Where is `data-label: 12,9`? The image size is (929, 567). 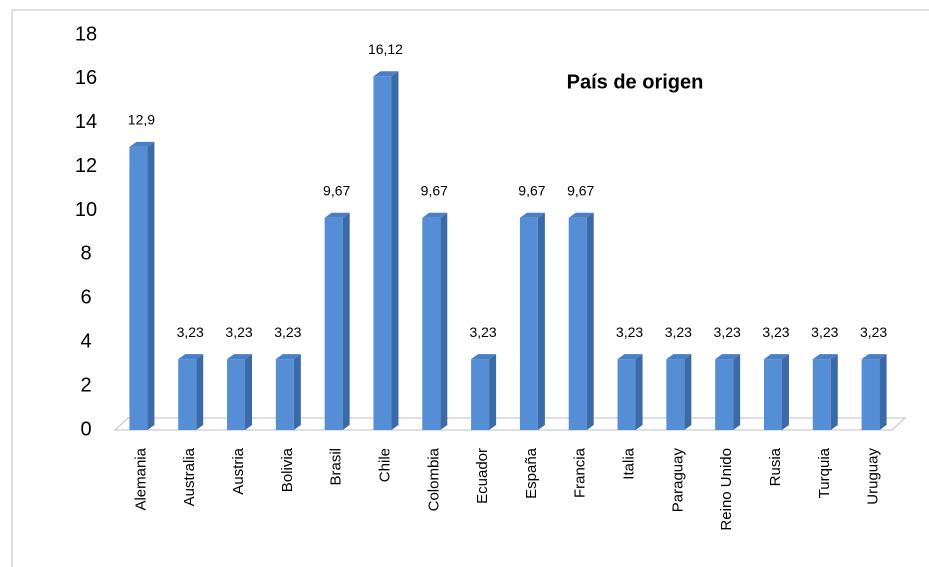 data-label: 12,9 is located at coordinates (141, 120).